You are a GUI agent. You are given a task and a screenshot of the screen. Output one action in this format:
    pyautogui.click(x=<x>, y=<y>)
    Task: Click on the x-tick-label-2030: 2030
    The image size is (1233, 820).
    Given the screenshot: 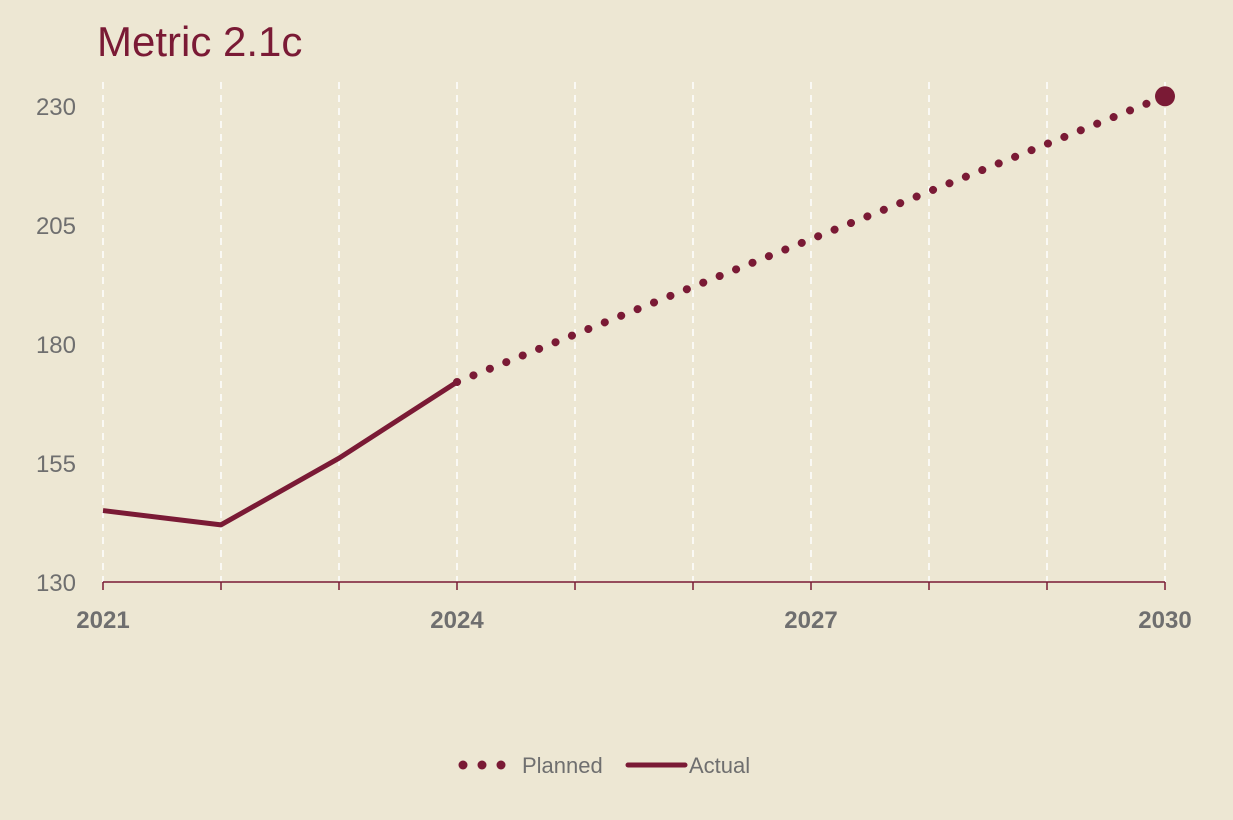 What is the action you would take?
    pyautogui.click(x=1164, y=620)
    